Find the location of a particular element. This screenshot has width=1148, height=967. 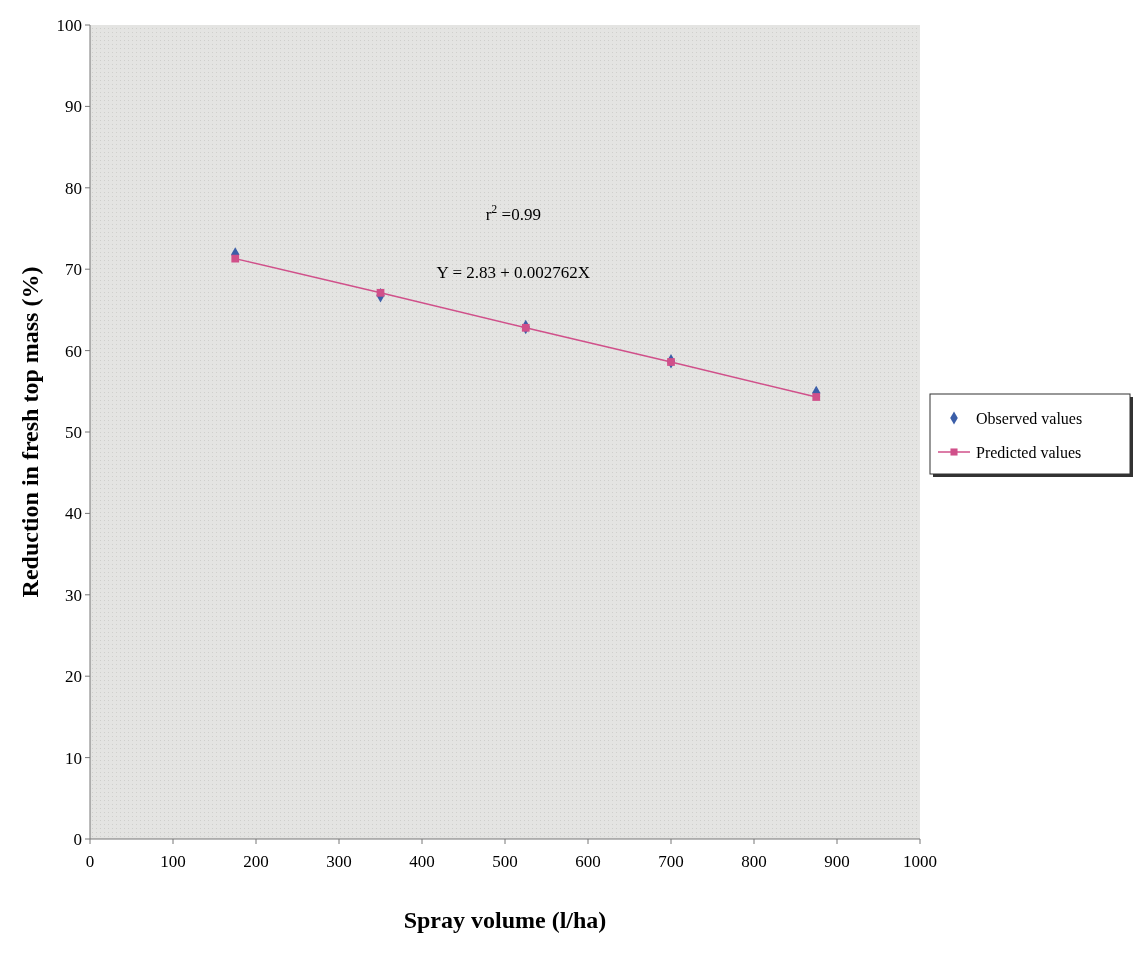

x-tick-label: 600 is located at coordinates (588, 861).